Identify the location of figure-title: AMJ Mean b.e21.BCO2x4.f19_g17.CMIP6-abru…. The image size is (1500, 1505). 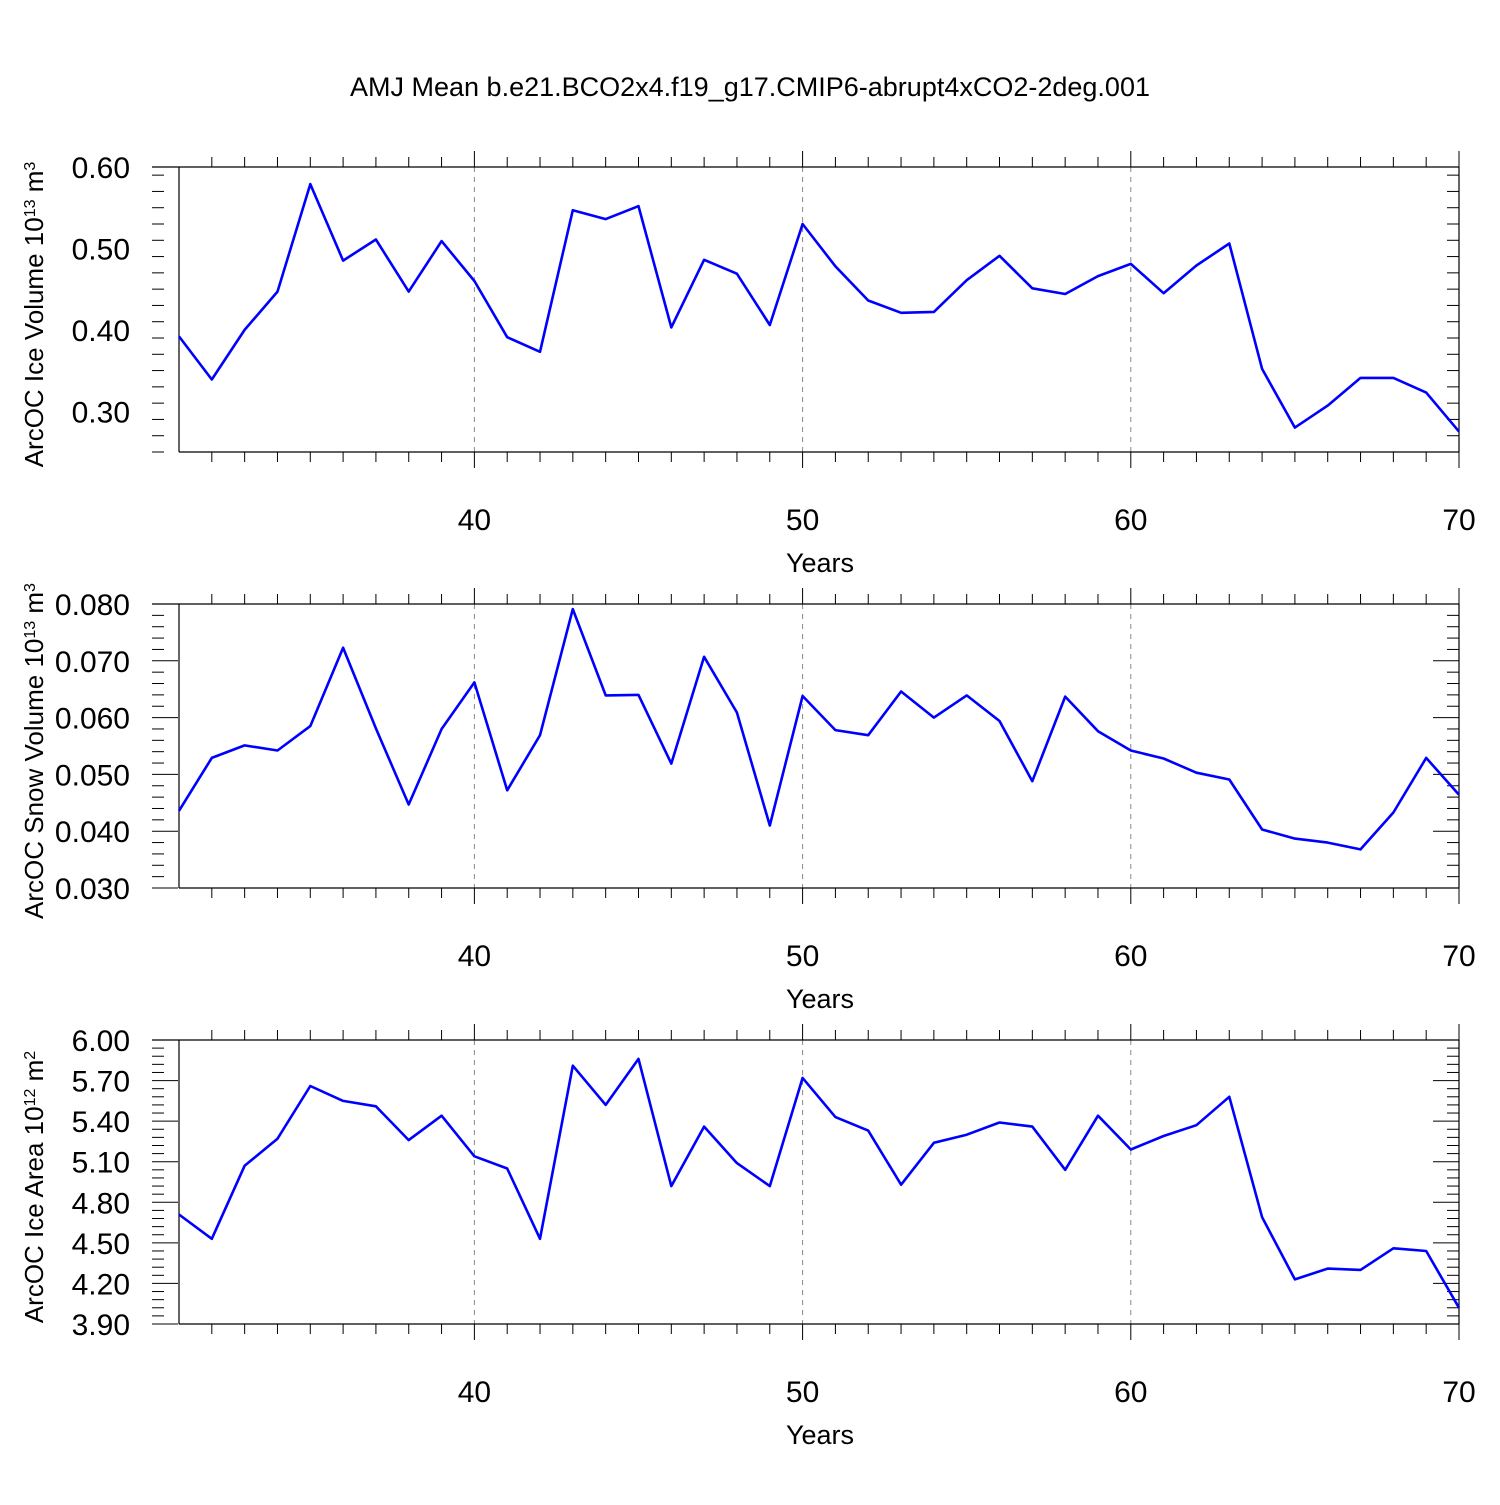
(750, 87).